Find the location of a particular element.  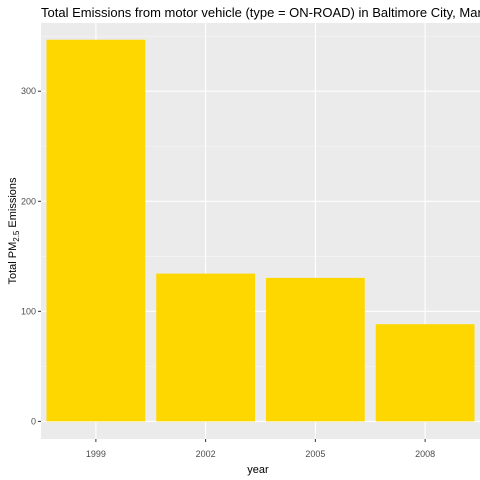

y-axis: 0 100 200 300 is located at coordinates (31, 256).